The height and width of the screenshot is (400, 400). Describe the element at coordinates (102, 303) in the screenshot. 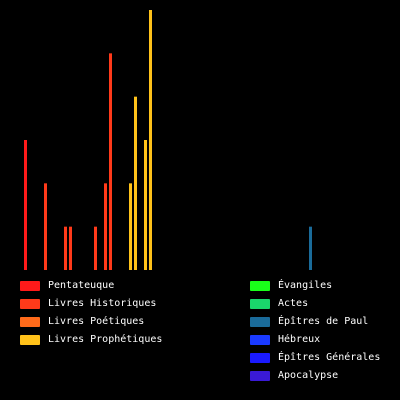

I see `legend-label: Livres Historiques` at that location.